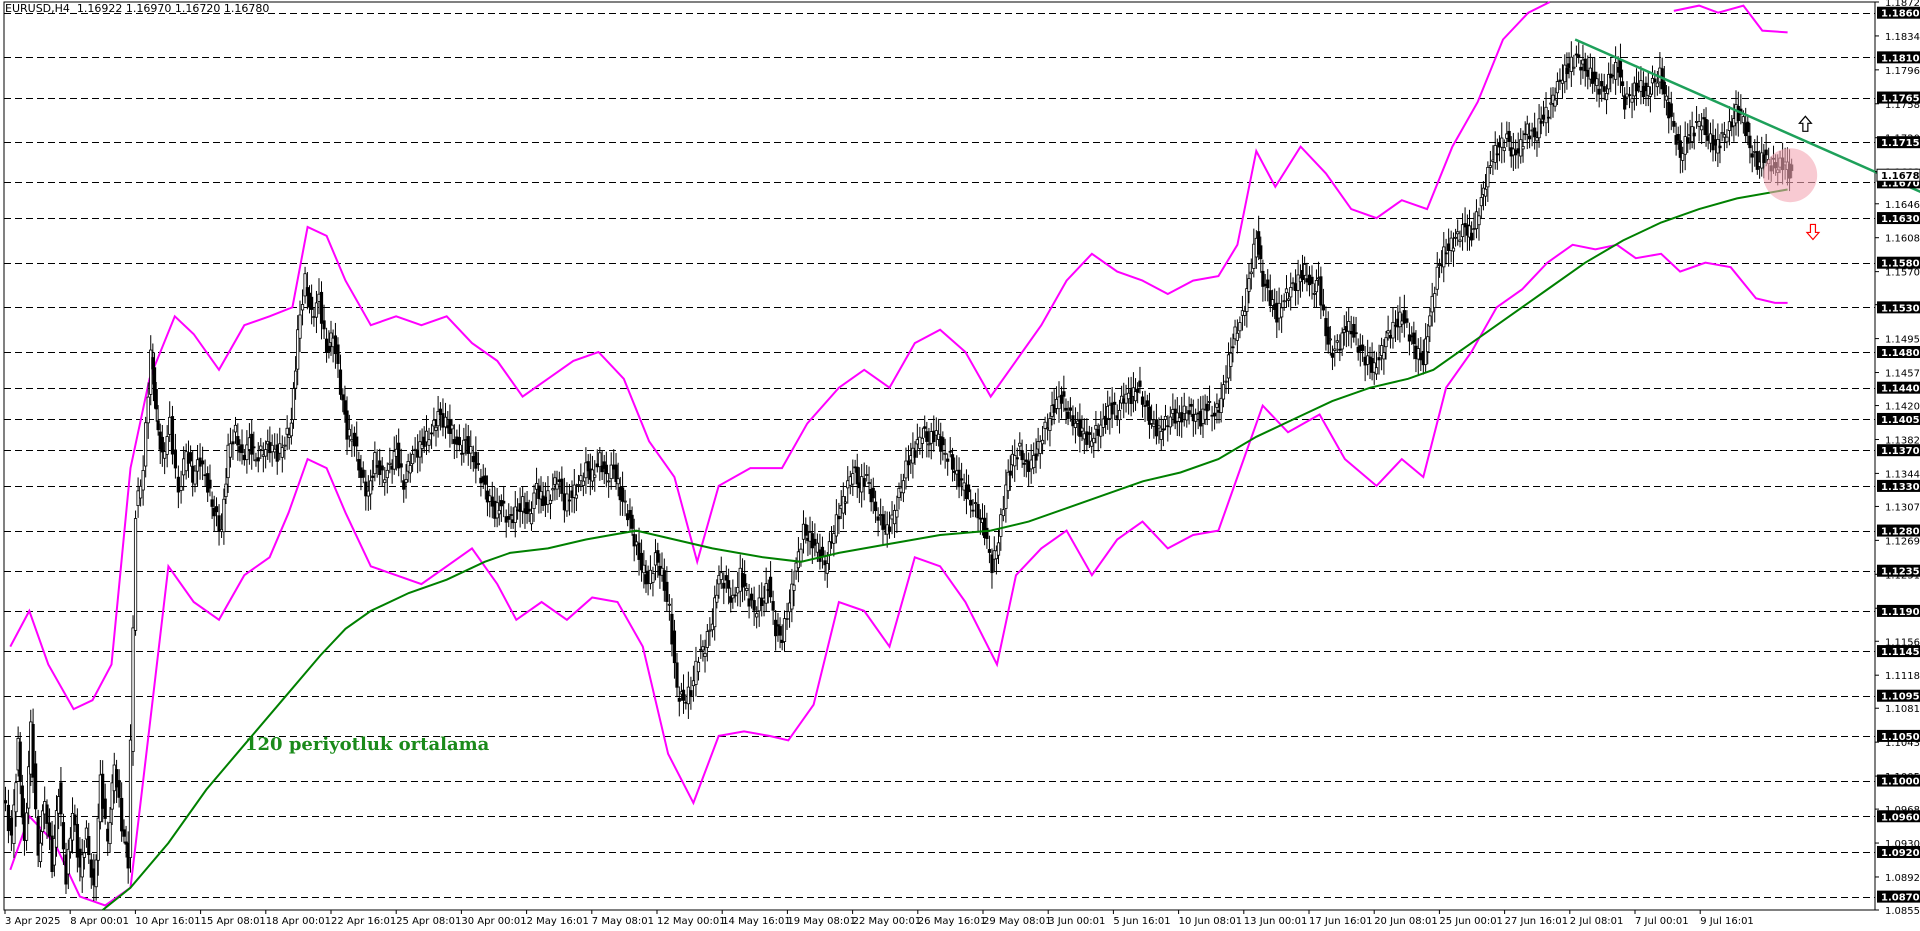 This screenshot has height=931, width=1920. I want to click on level-label-box, so click(1898, 570).